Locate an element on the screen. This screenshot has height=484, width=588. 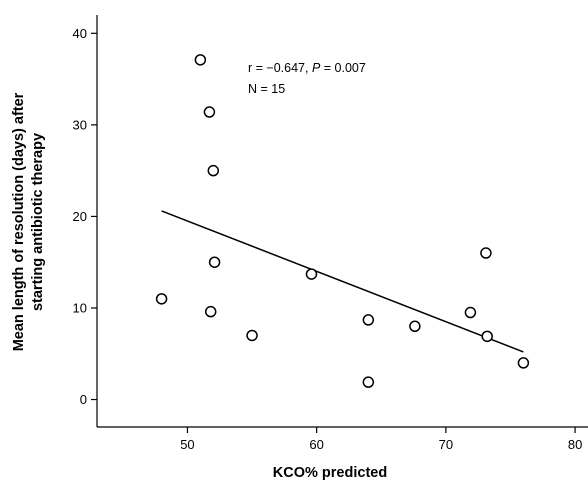
y-tick-label: 30 is located at coordinates (80, 124).